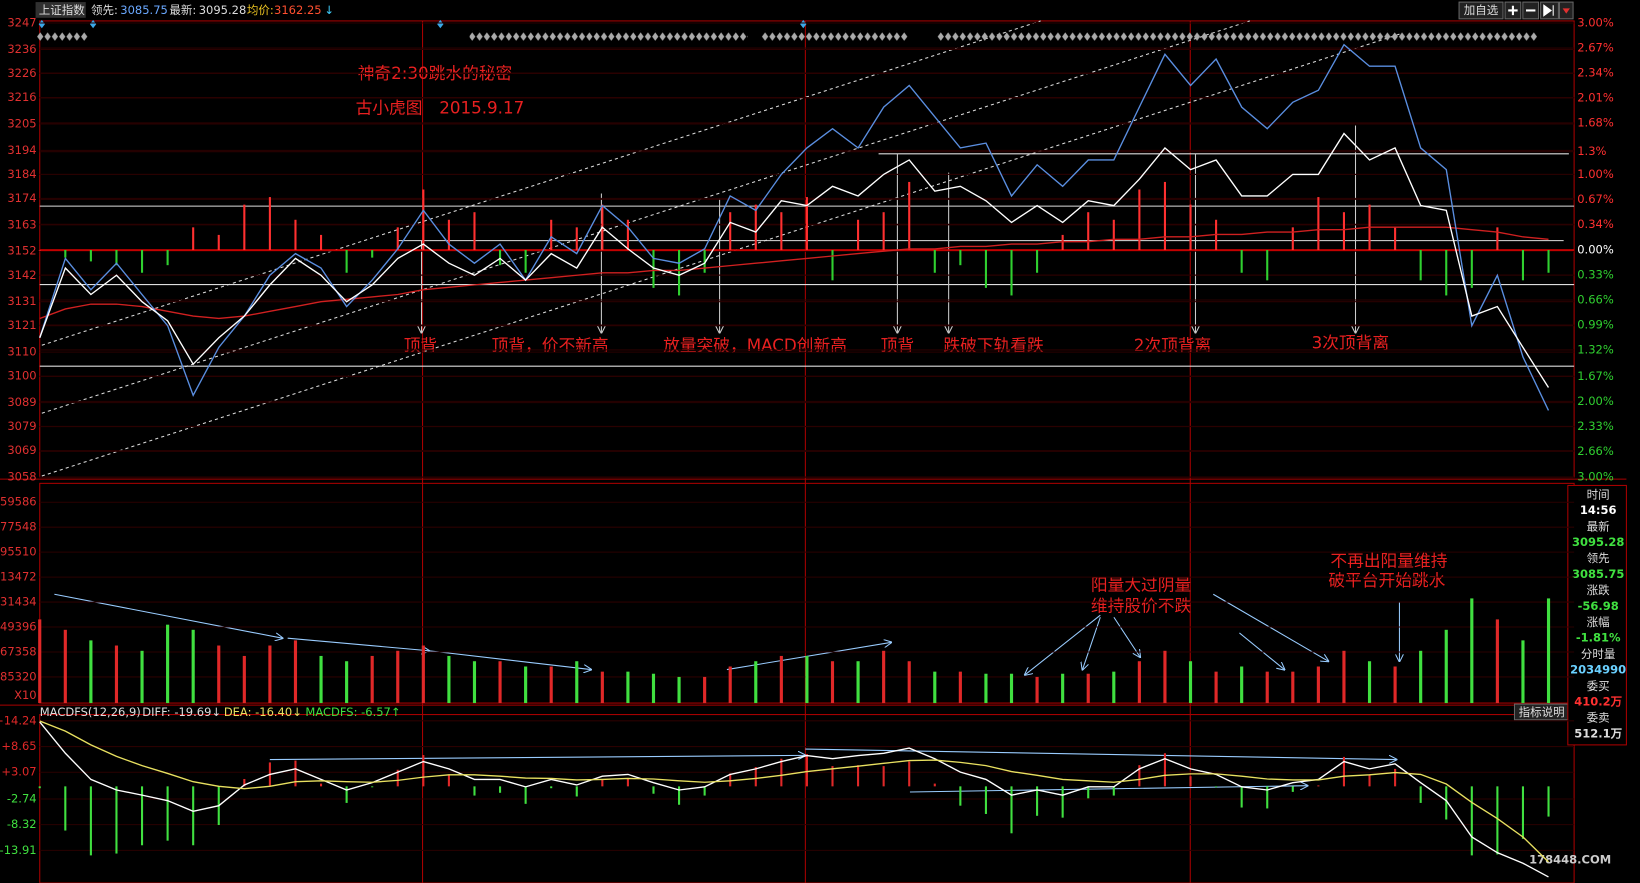 The image size is (1640, 883). I want to click on field-value: 3095.28, so click(223, 10).